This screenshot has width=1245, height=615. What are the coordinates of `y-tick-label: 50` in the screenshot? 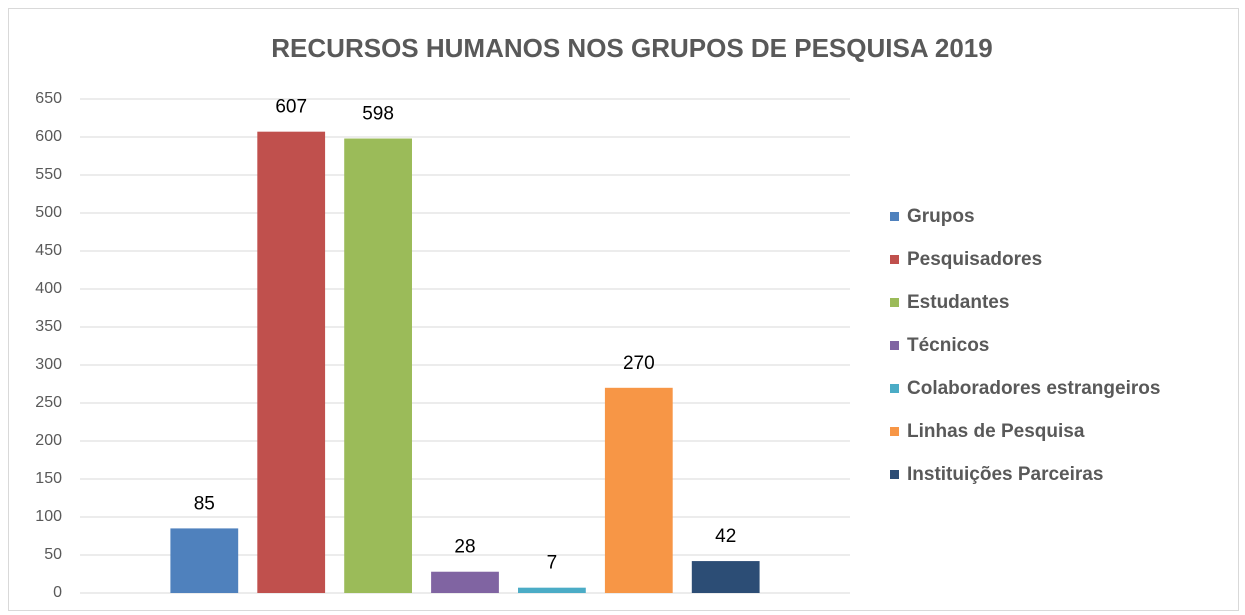 It's located at (53, 554).